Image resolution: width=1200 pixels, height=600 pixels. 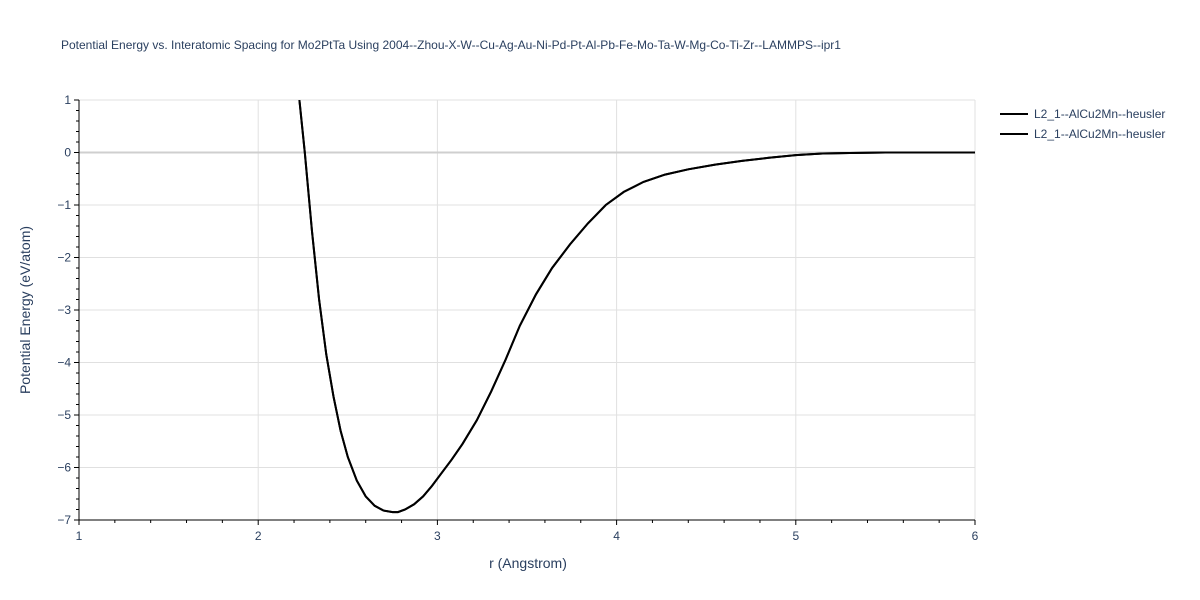 What do you see at coordinates (795, 536) in the screenshot?
I see `x-tick-label: 5` at bounding box center [795, 536].